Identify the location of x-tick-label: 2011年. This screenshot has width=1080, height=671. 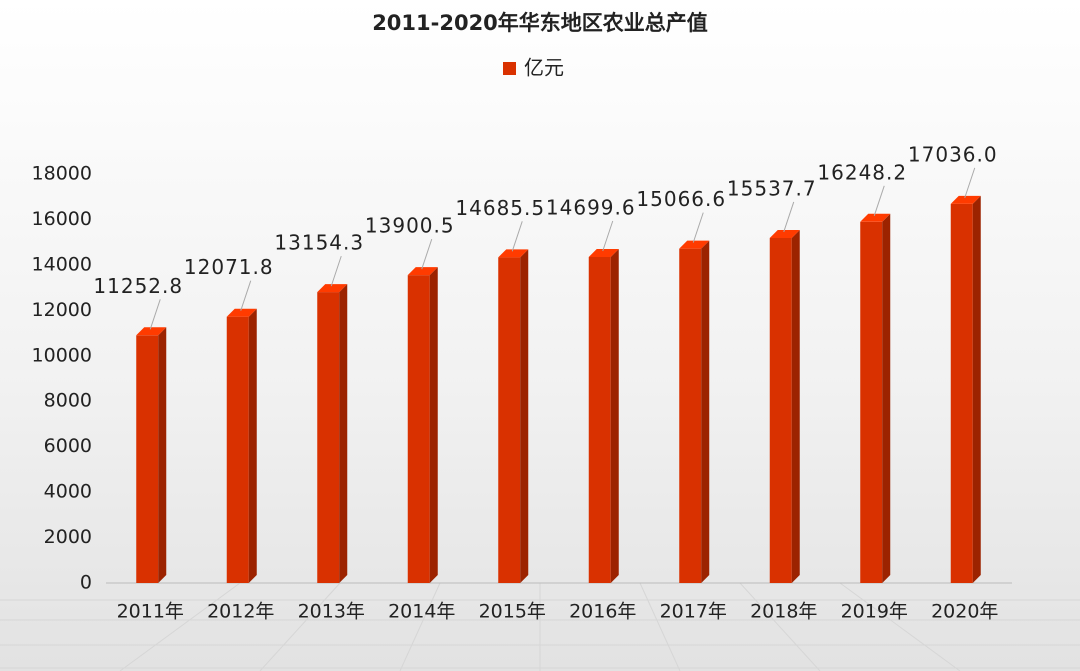
(150, 612).